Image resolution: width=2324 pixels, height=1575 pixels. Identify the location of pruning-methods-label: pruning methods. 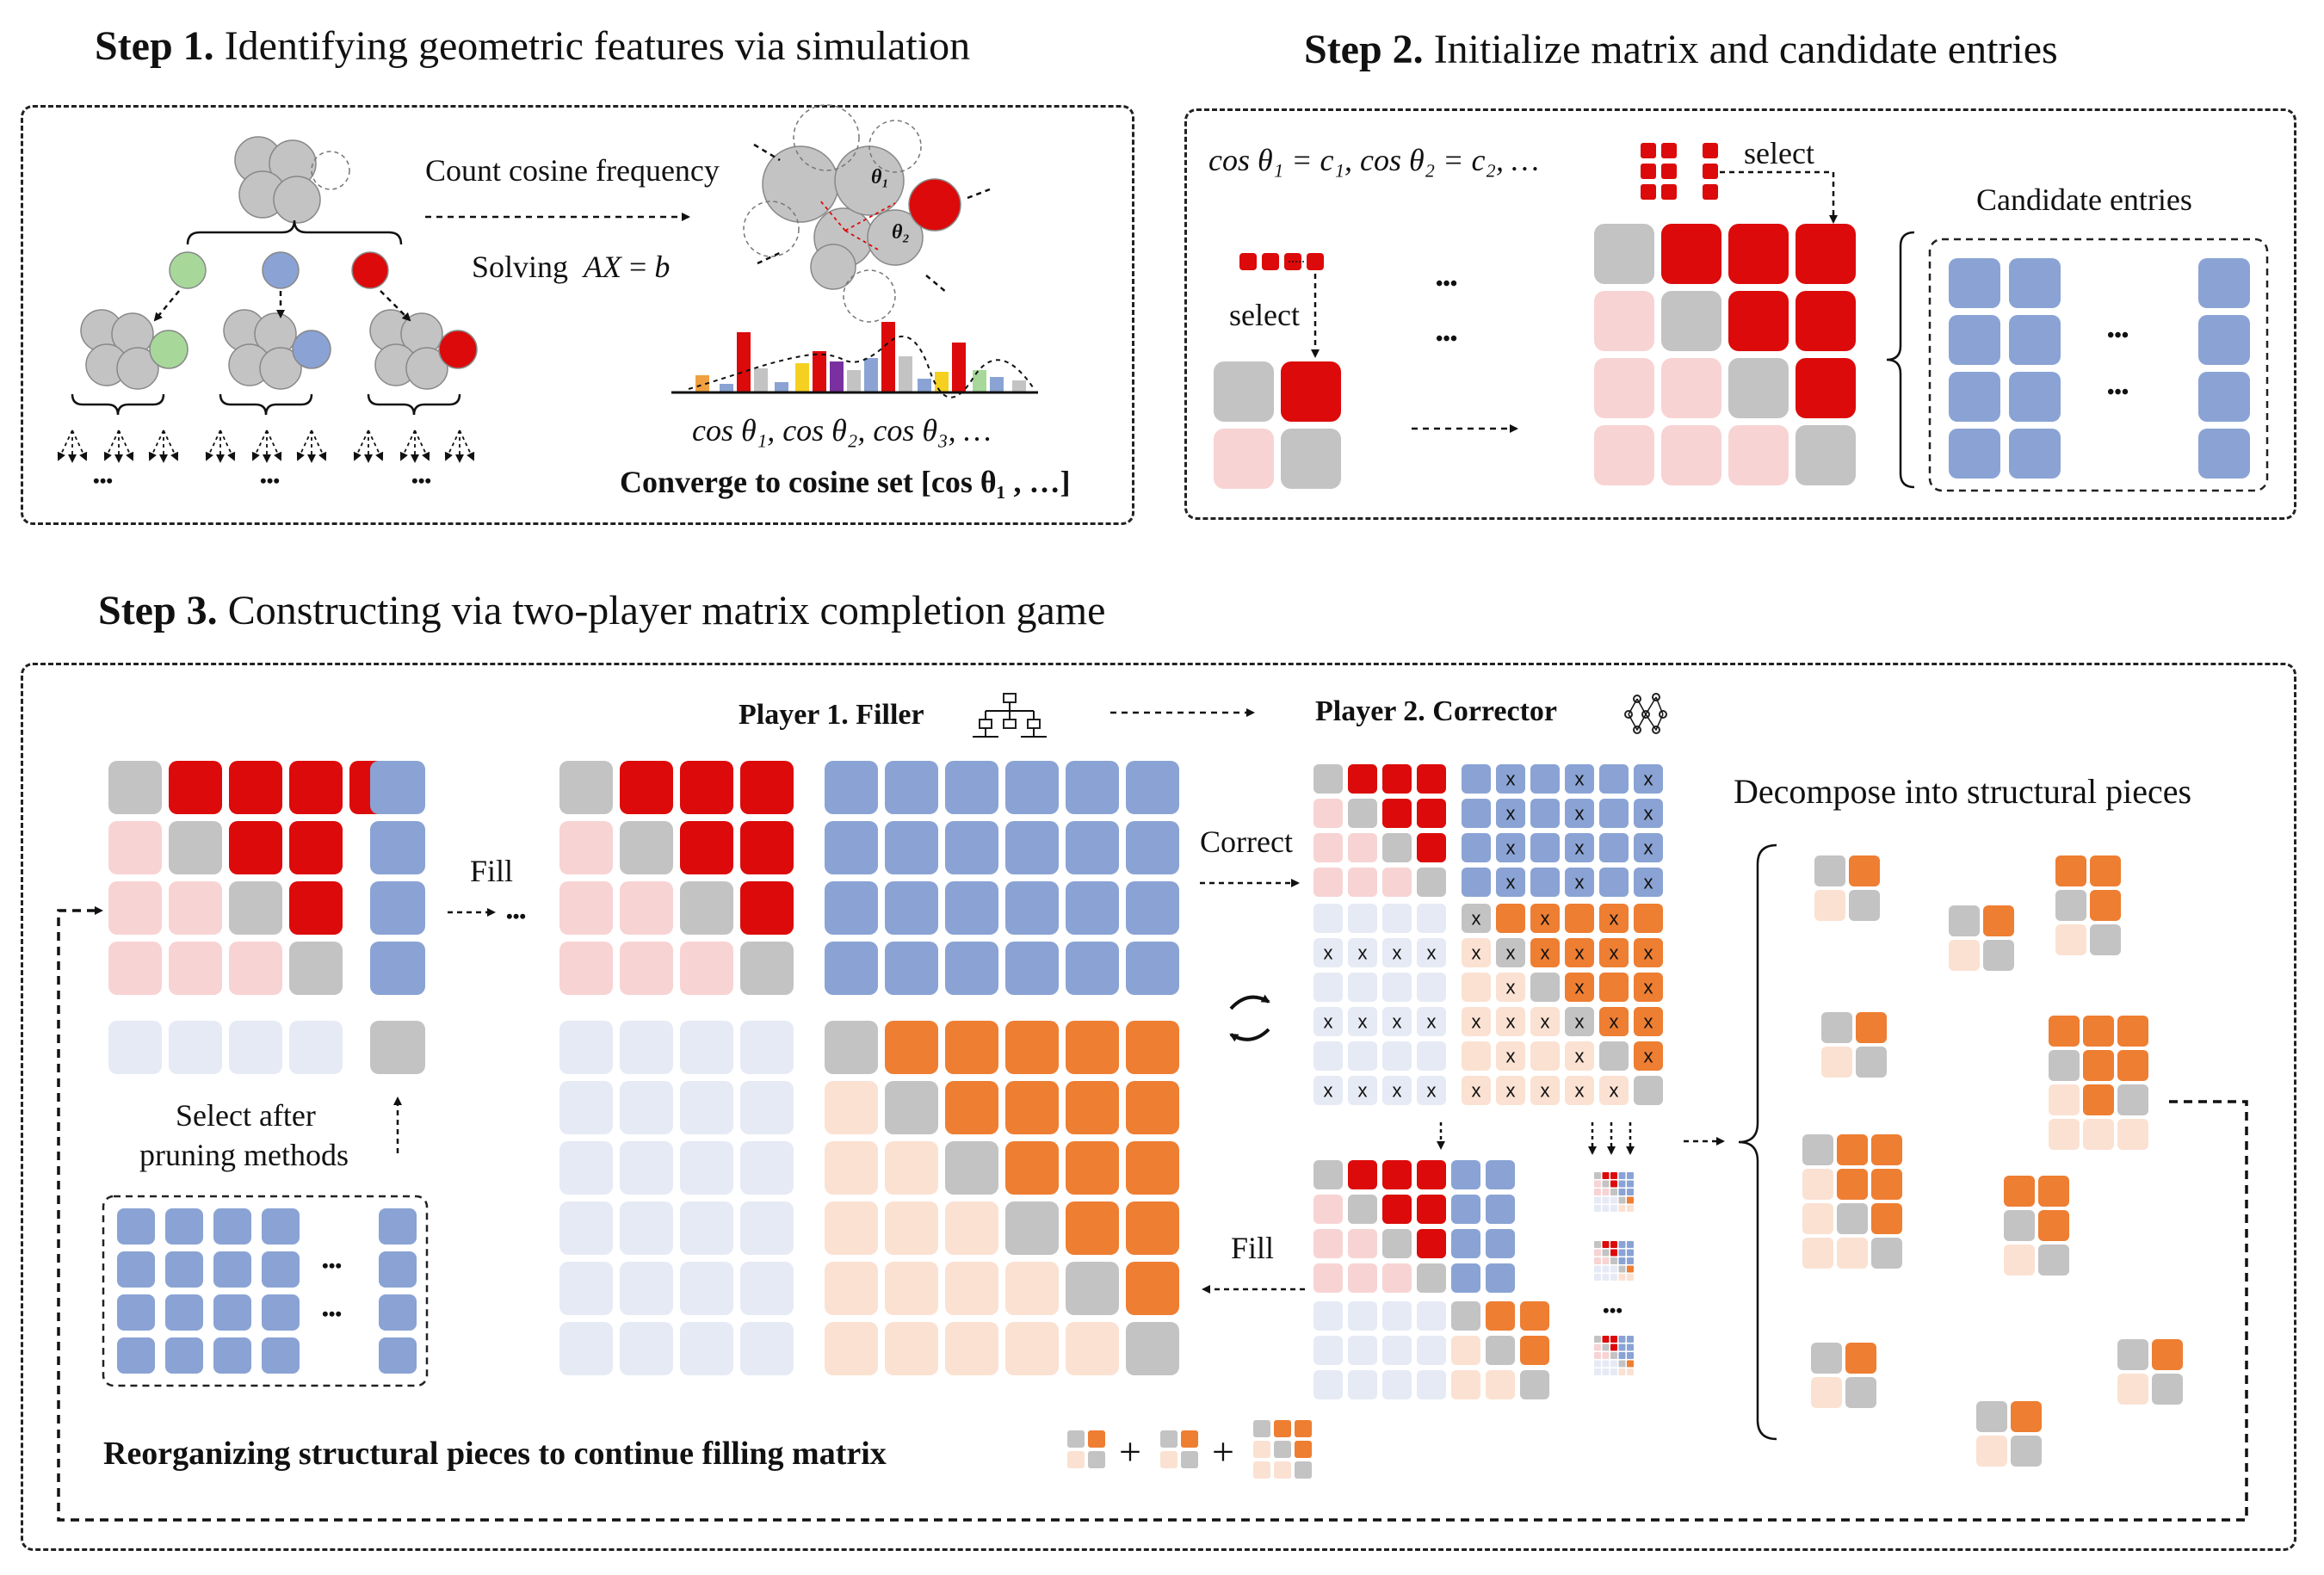
(244, 1155).